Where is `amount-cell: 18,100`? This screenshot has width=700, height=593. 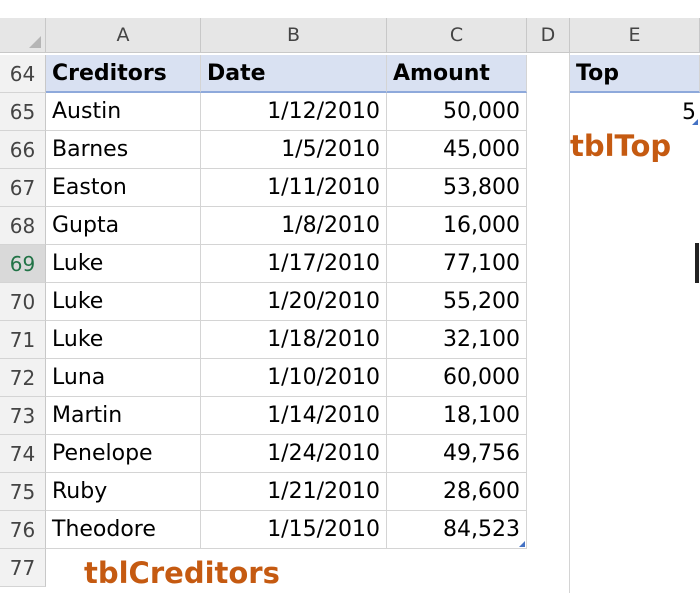
amount-cell: 18,100 is located at coordinates (457, 416).